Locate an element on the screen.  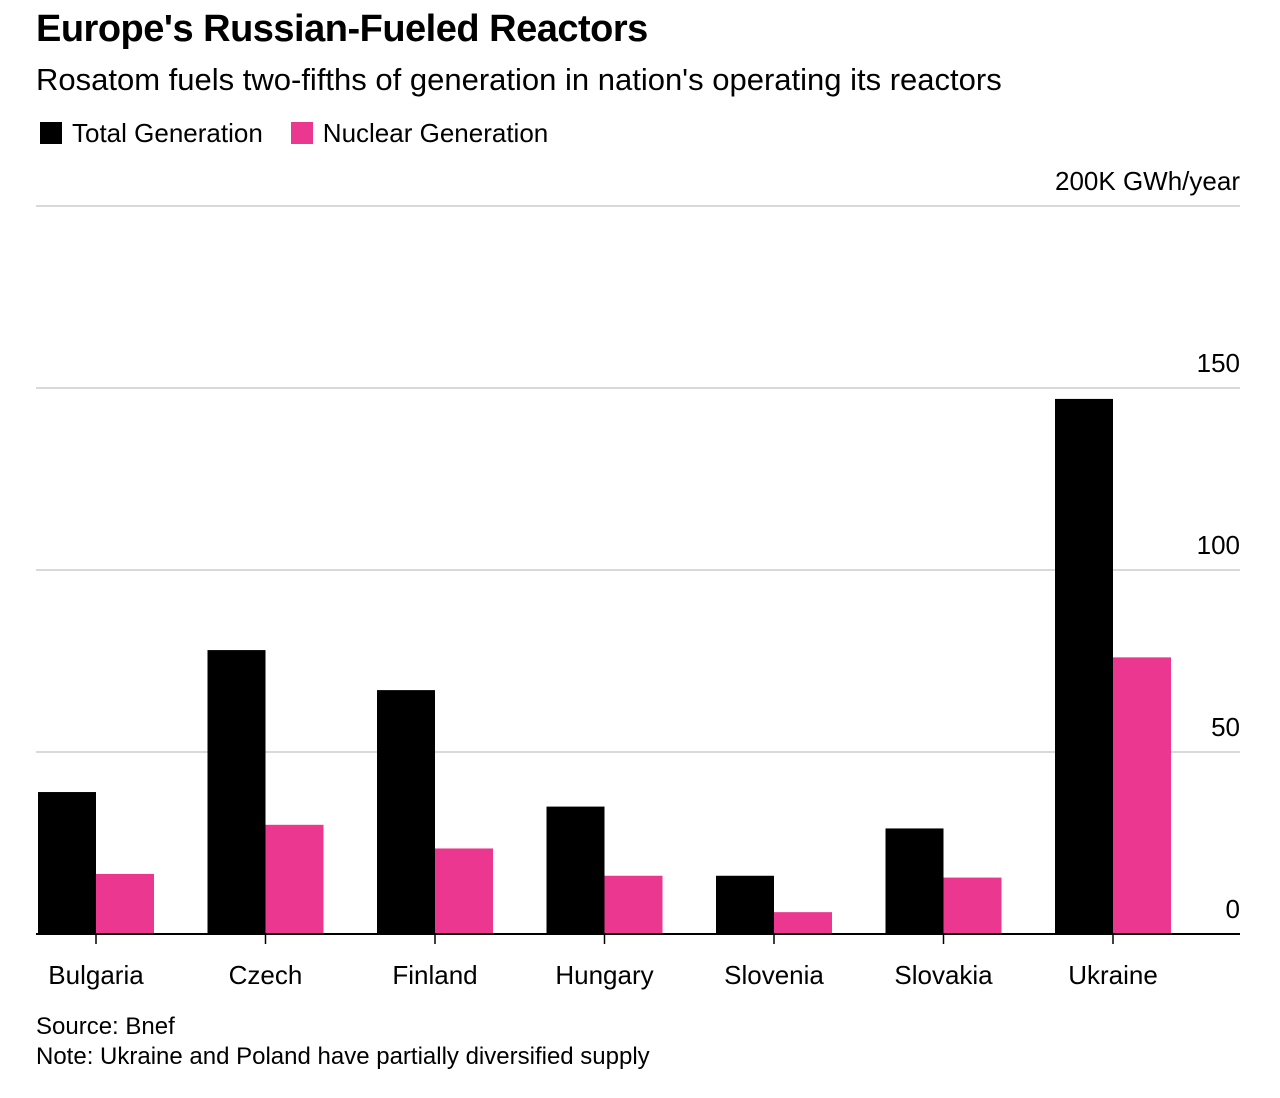
bar-total-bulgaria is located at coordinates (67, 863).